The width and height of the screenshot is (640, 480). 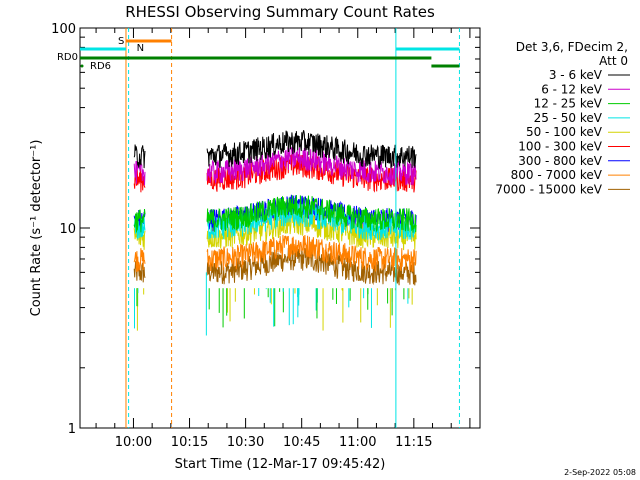 What do you see at coordinates (600, 472) in the screenshot?
I see `footer-date: 2-Sep-2022 05:08` at bounding box center [600, 472].